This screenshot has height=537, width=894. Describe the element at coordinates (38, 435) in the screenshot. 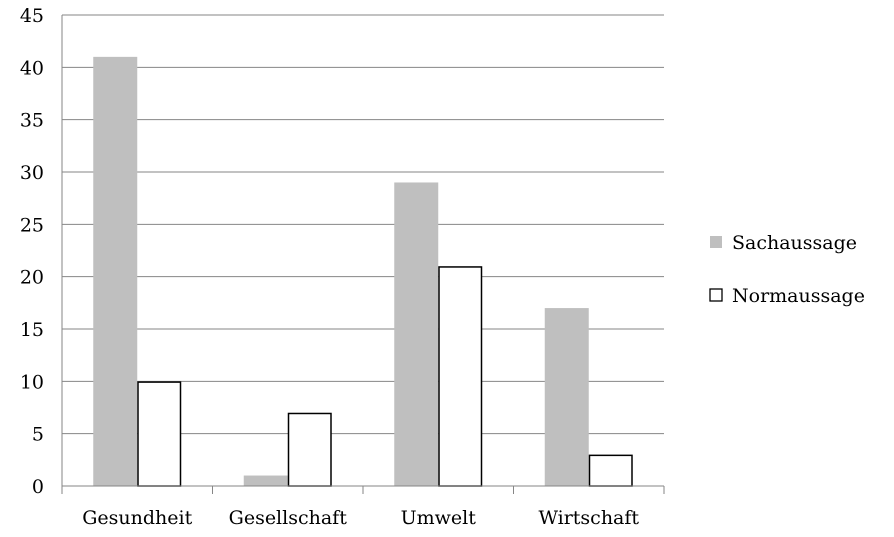

I see `y-tick-label: 5` at that location.